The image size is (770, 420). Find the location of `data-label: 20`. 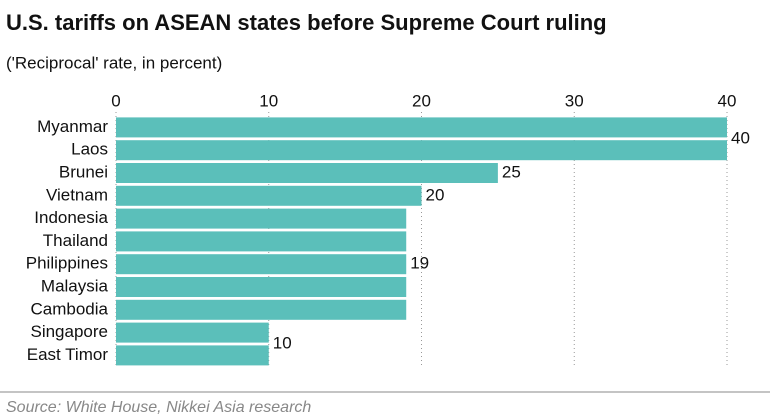

data-label: 20 is located at coordinates (435, 194).